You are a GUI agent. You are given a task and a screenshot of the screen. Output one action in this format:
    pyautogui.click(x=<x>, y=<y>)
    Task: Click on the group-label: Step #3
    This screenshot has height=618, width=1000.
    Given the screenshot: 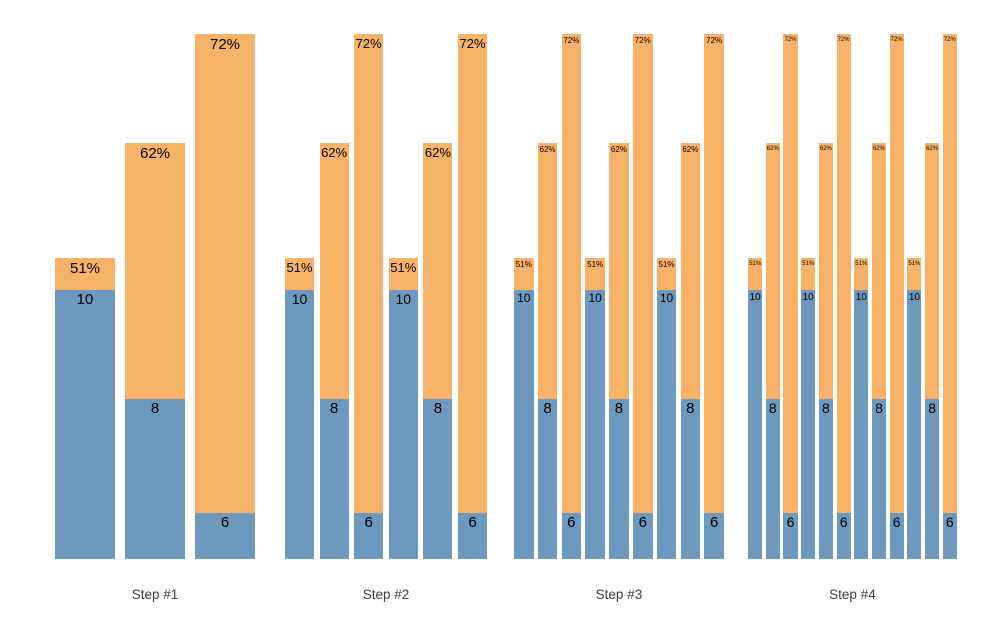 What is the action you would take?
    pyautogui.click(x=619, y=594)
    